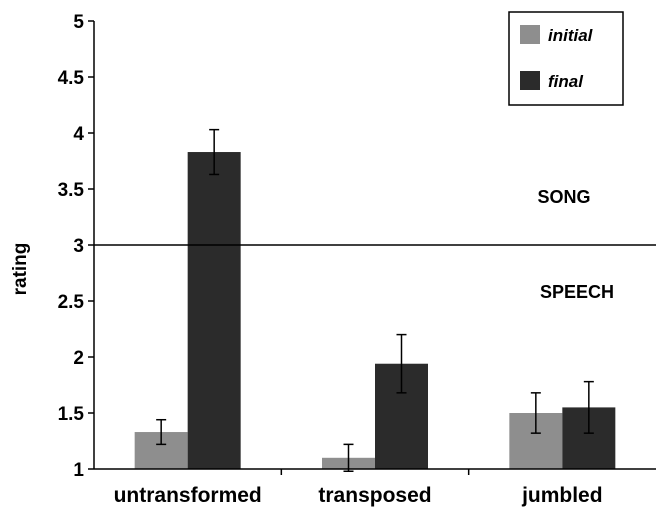  Describe the element at coordinates (188, 495) in the screenshot. I see `x-category-label: untransformed` at that location.